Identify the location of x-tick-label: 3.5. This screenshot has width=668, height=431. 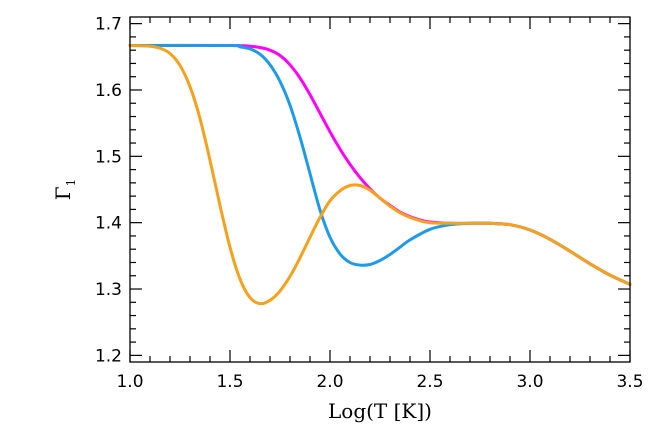
(629, 382).